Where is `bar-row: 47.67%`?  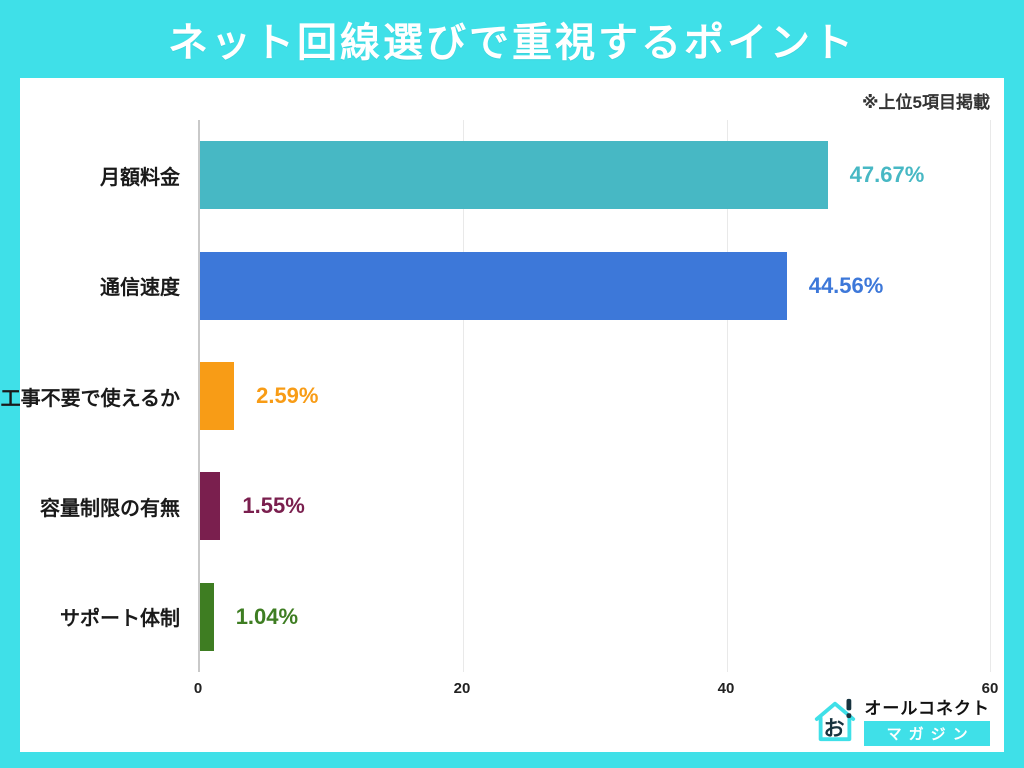
bar-row: 47.67% is located at coordinates (595, 175).